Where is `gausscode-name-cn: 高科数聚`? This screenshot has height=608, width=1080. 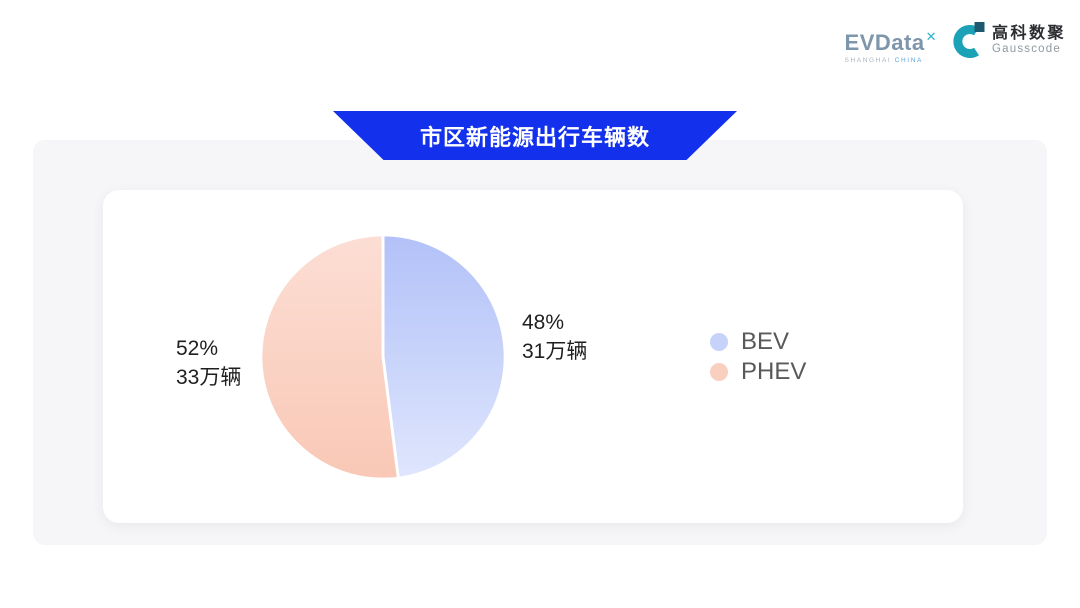
gausscode-name-cn: 高科数聚 is located at coordinates (1028, 33).